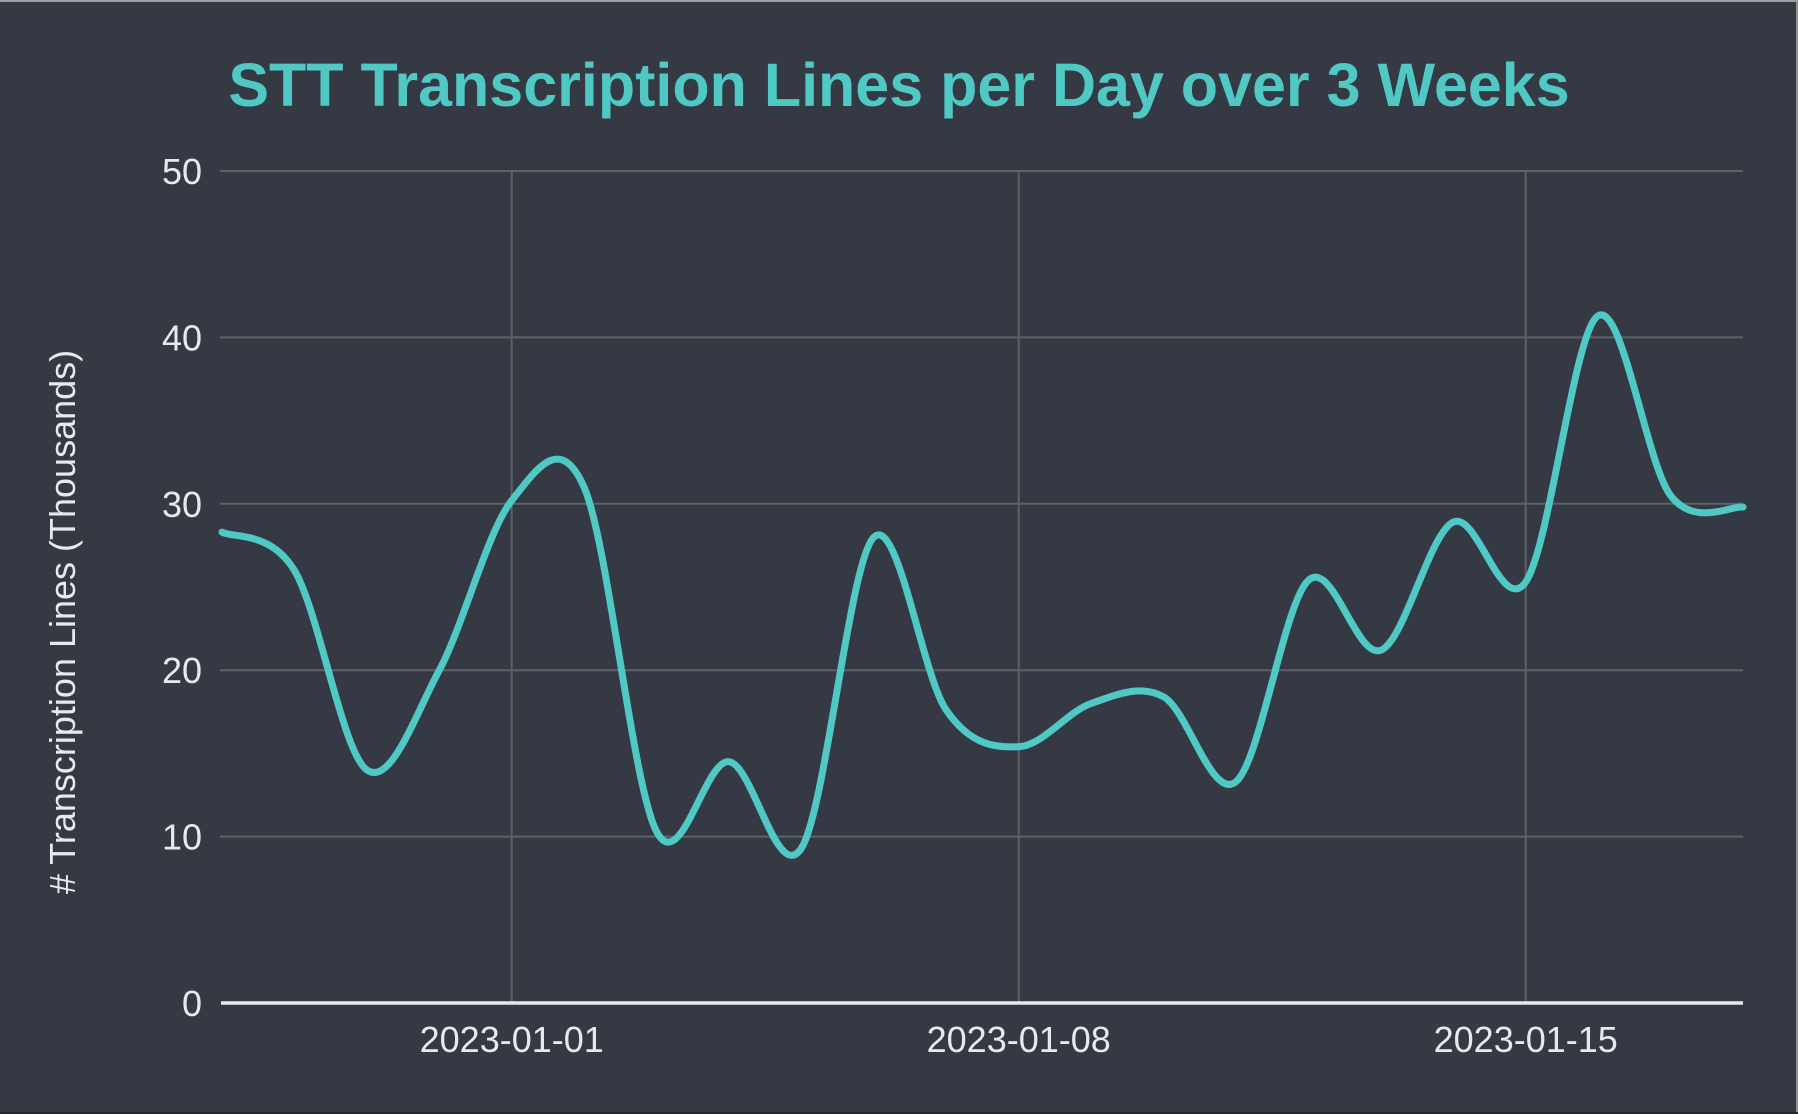 The image size is (1798, 1114). Describe the element at coordinates (512, 1039) in the screenshot. I see `x-tick-label-2023-01-01: 2023-01-01` at that location.